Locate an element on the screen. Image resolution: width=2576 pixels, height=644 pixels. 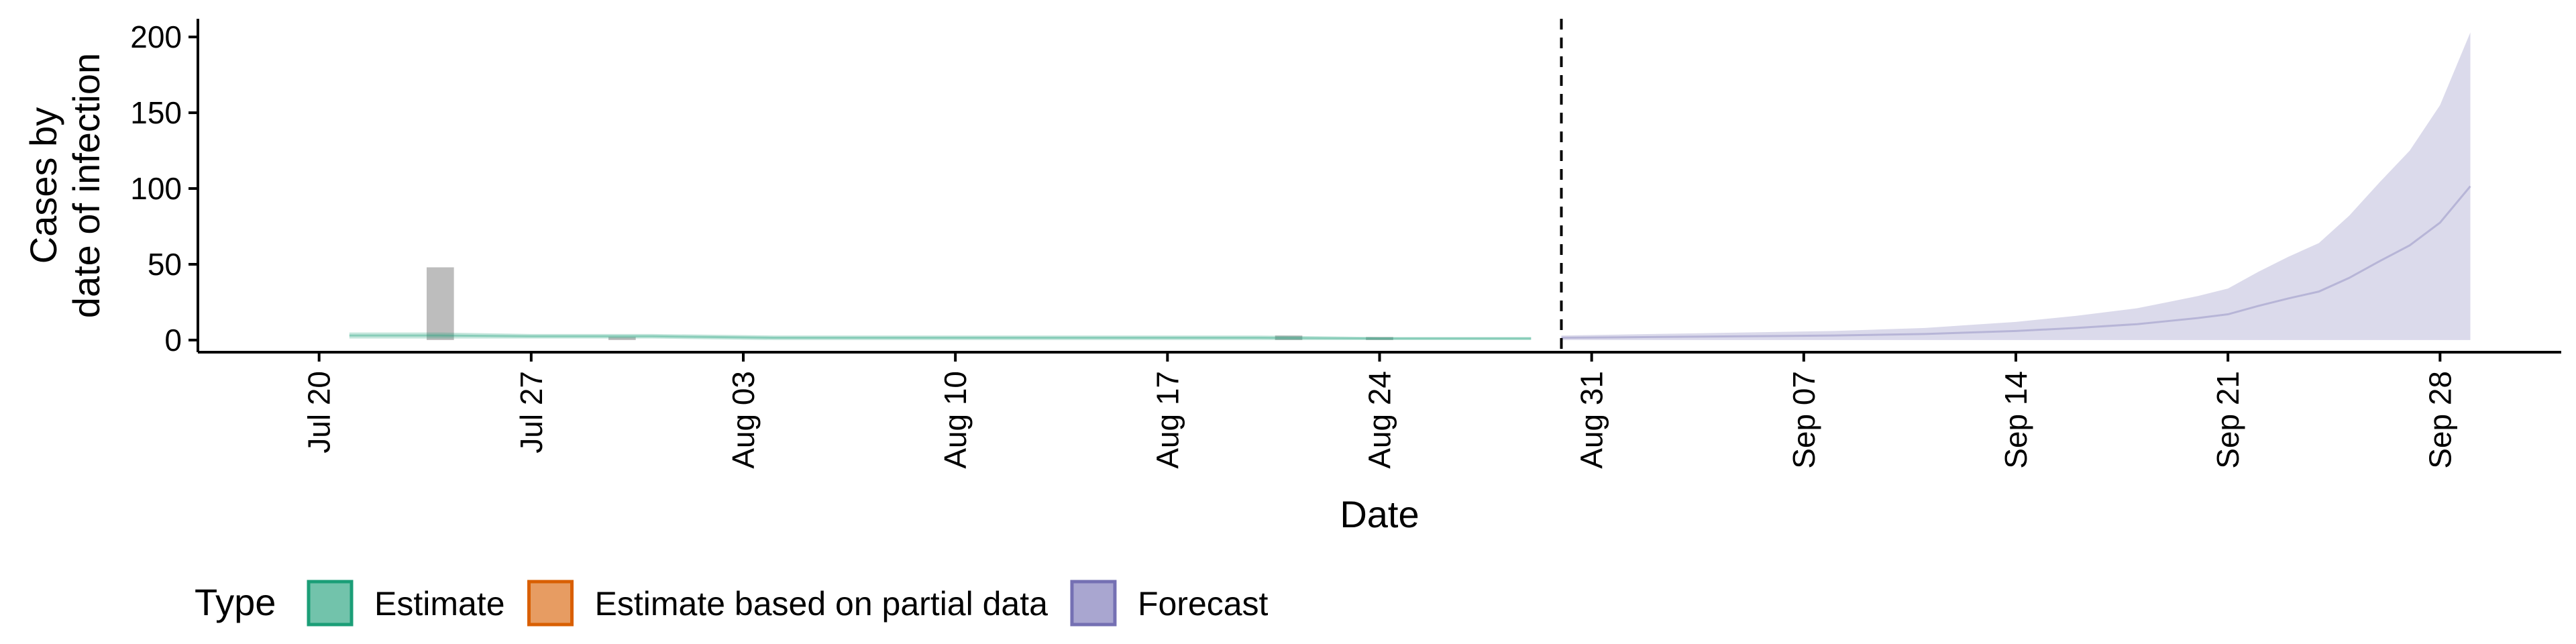
y-axis-title-line: date of infection is located at coordinates (86, 185).